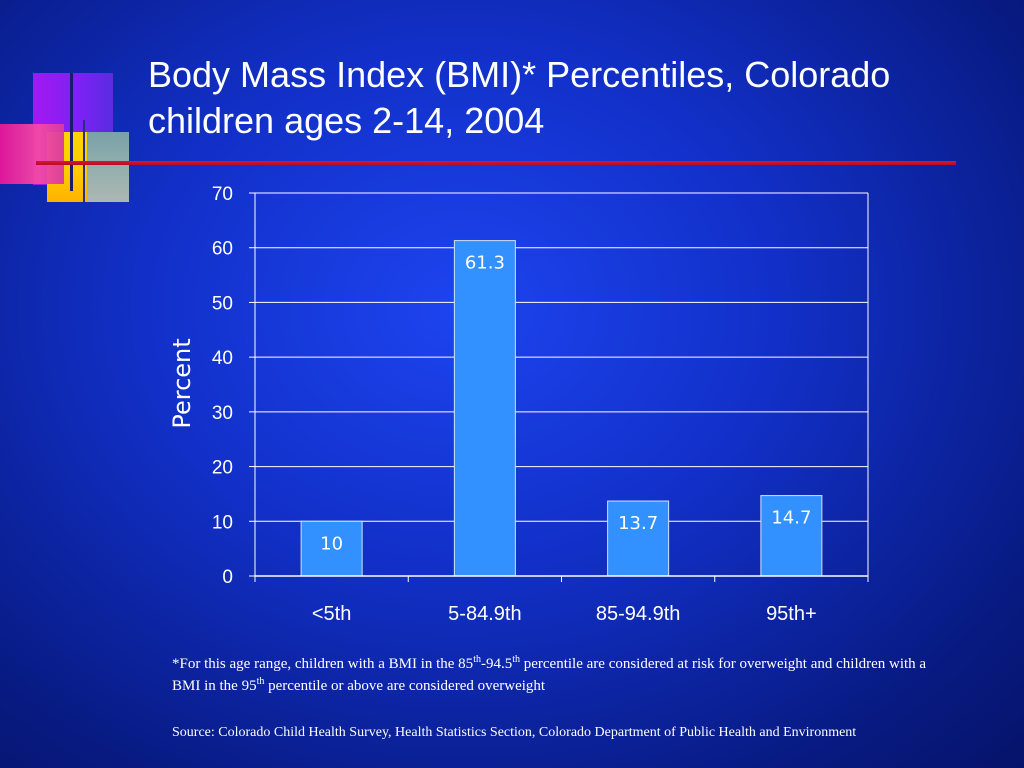 The image size is (1024, 768). Describe the element at coordinates (331, 543) in the screenshot. I see `data-label: 10` at that location.